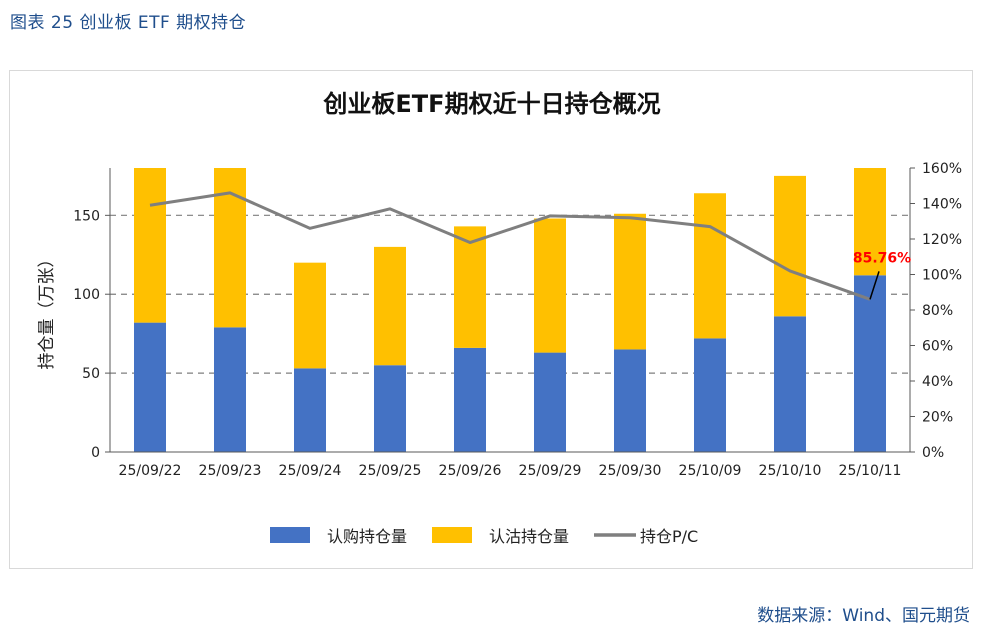  What do you see at coordinates (710, 471) in the screenshot?
I see `x-tick-label: 25/10/09` at bounding box center [710, 471].